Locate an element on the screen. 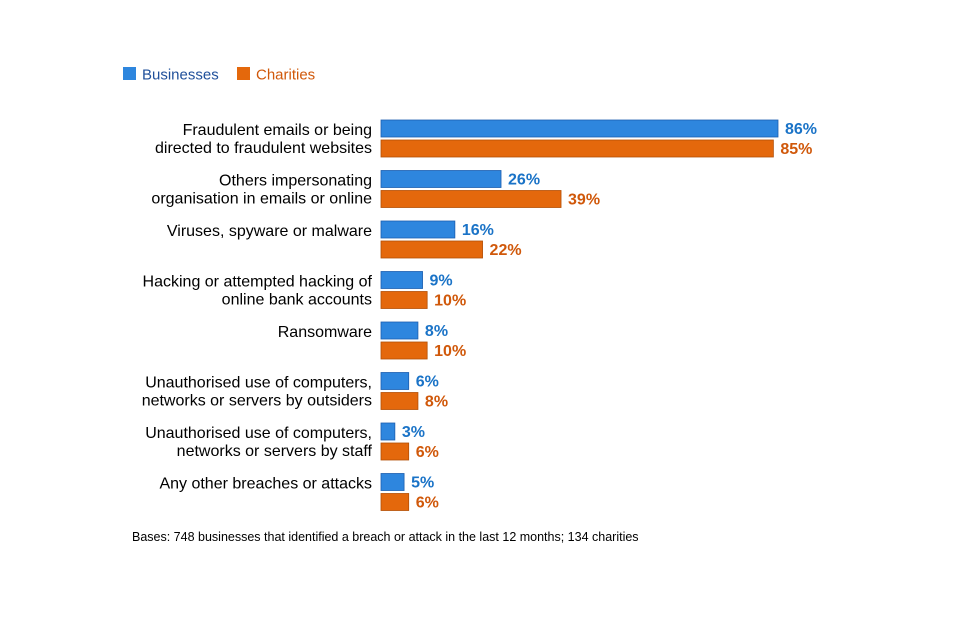  data-label-businesses: 26% is located at coordinates (524, 180).